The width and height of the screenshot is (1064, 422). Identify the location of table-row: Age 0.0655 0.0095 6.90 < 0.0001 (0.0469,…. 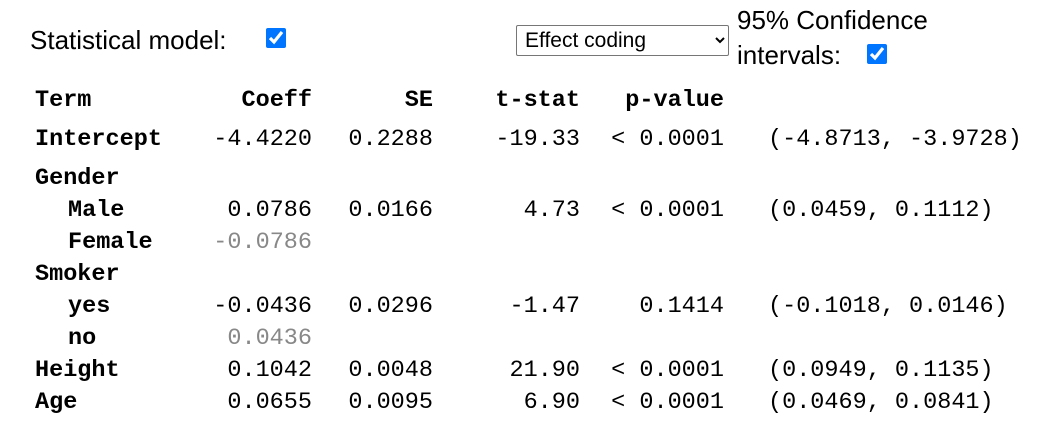
(532, 403).